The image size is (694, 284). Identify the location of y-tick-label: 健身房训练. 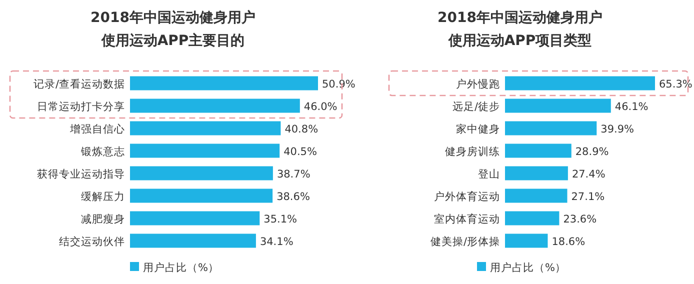
(472, 151).